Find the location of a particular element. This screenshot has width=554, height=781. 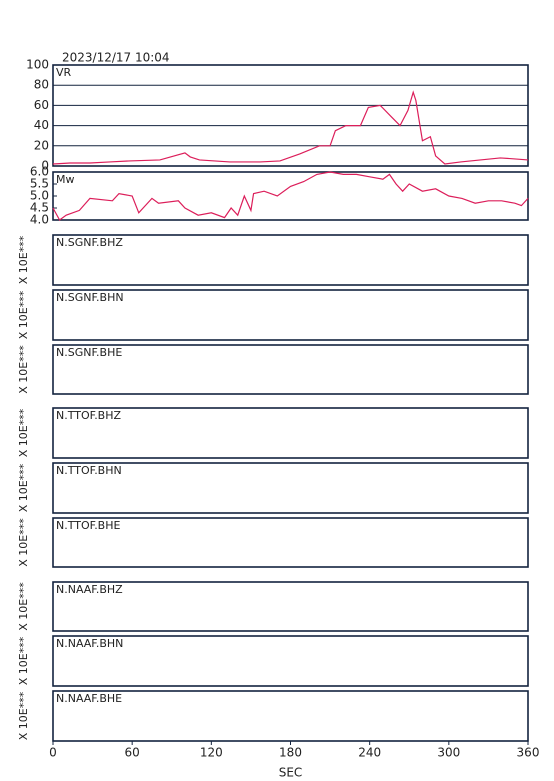

x-tick-label: 300 is located at coordinates (448, 753).